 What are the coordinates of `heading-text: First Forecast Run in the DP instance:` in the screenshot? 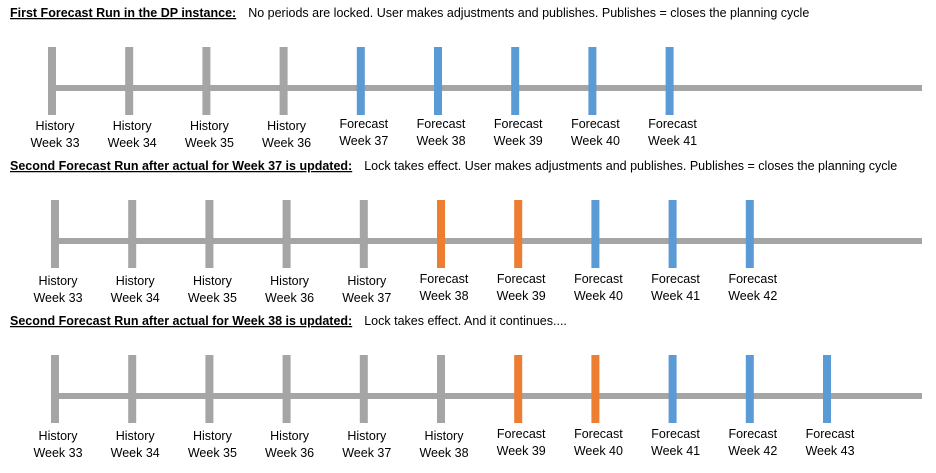 It's located at (123, 13).